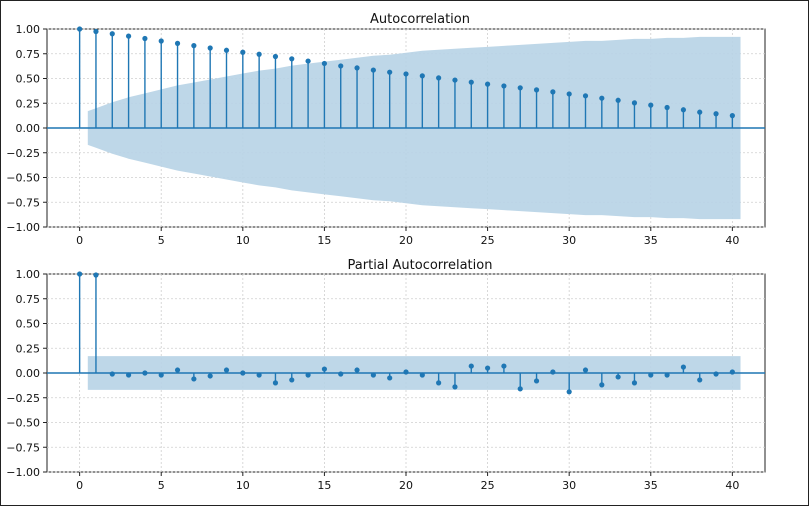 Image resolution: width=809 pixels, height=509 pixels. I want to click on pacf-x-tick-label: 0, so click(79, 485).